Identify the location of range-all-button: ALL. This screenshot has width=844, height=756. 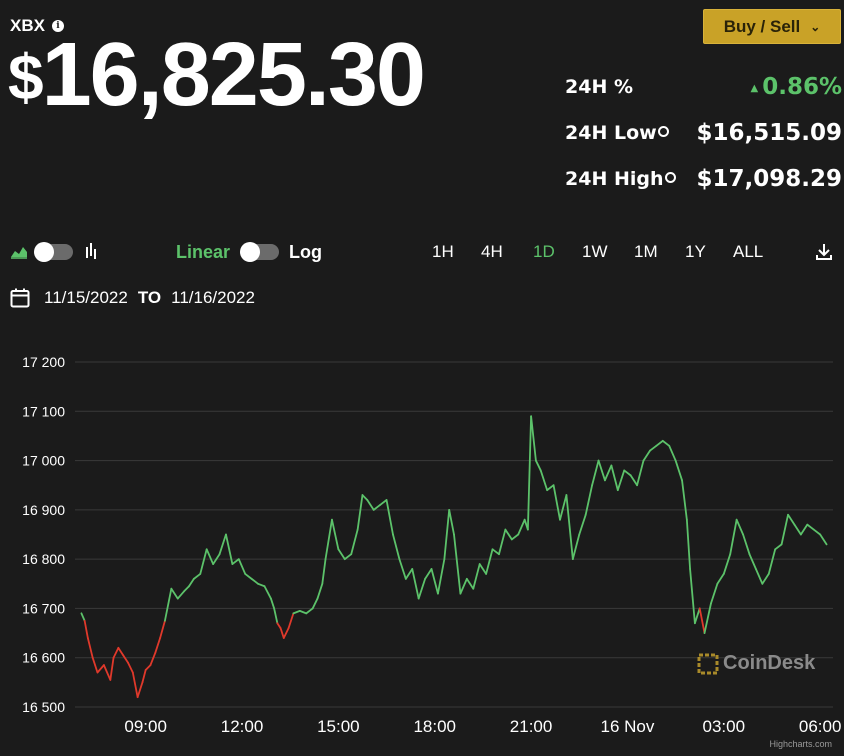
(748, 251).